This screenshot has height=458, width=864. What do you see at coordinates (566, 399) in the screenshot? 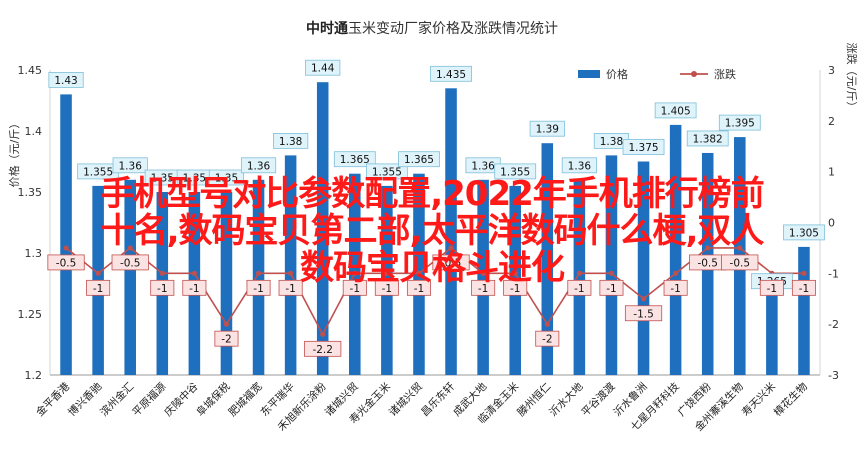
I see `x-tick-label: 沂水大地` at bounding box center [566, 399].